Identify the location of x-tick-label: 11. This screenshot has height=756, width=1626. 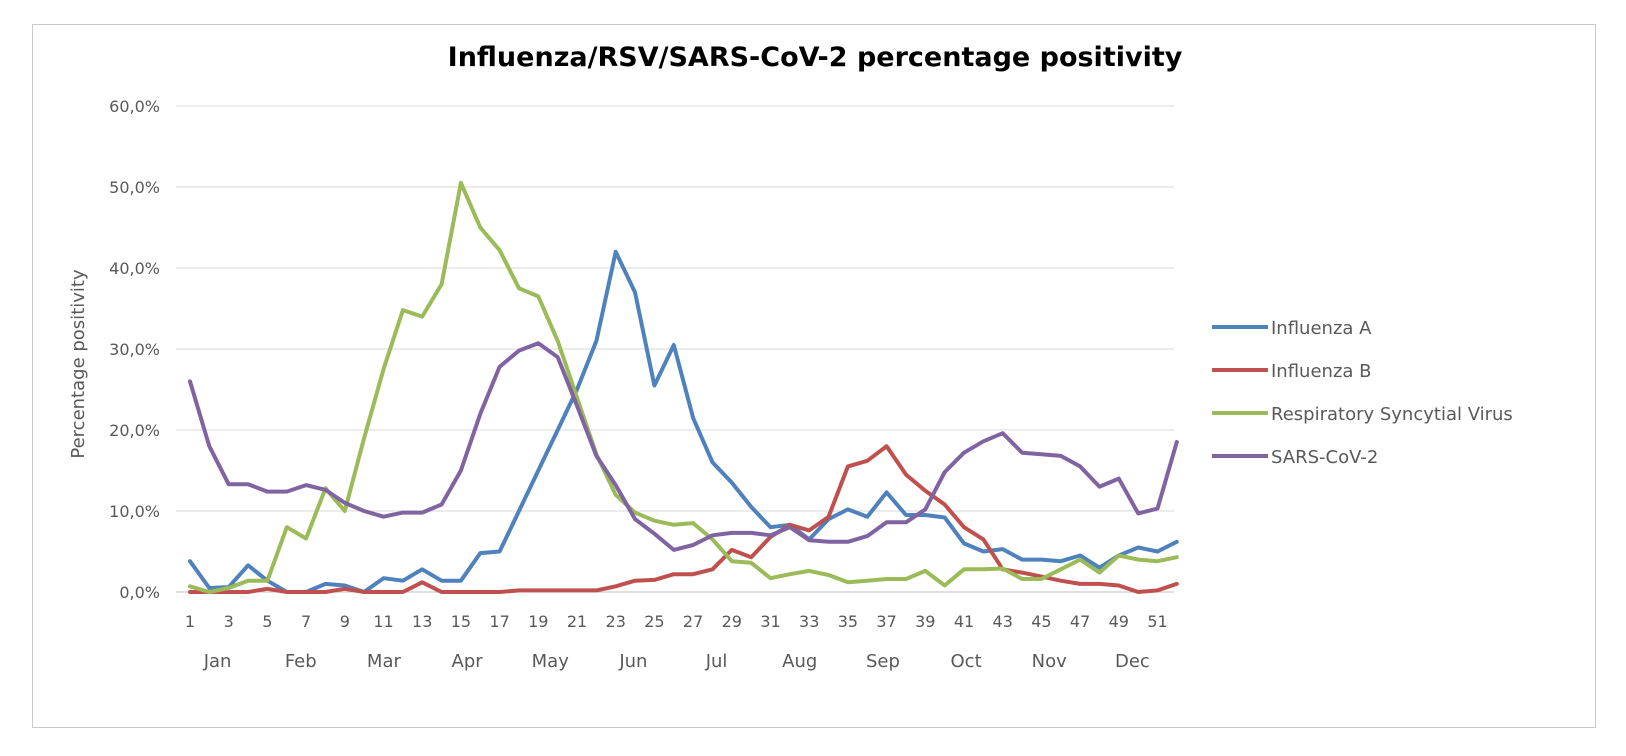
(383, 621).